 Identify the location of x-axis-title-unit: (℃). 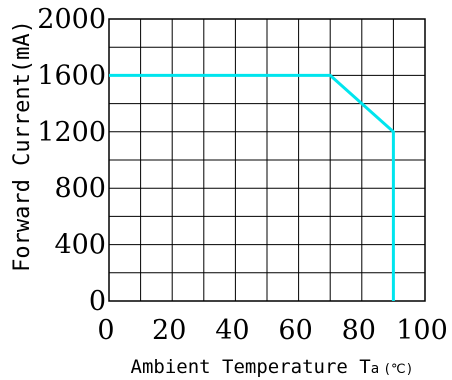
(398, 369).